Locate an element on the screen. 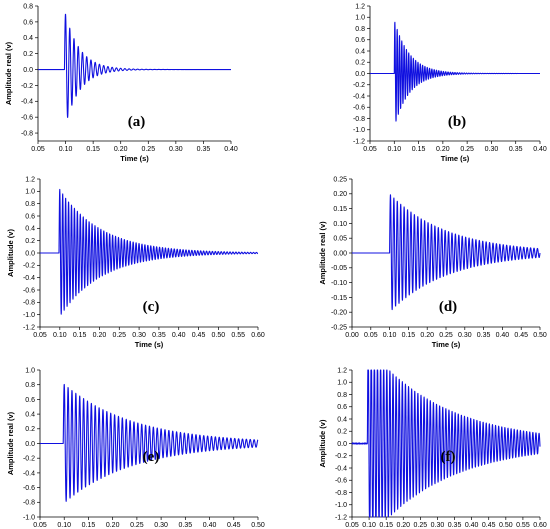 The height and width of the screenshot is (529, 550). y-tick-label: -0.20 is located at coordinates (339, 313).